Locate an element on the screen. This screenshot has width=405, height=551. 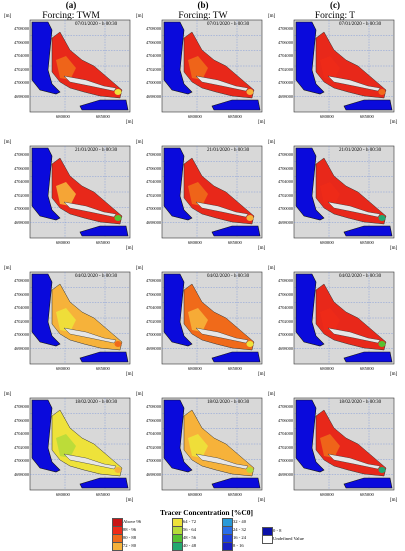
column-header-a: (a) Forcing: TWM is located at coordinates (71, 11).